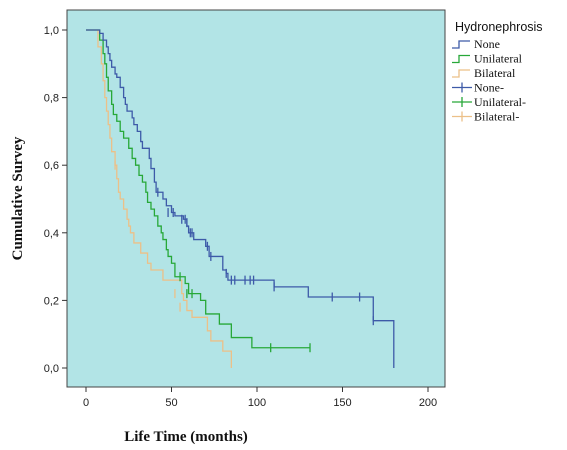 This screenshot has width=567, height=450. Describe the element at coordinates (487, 44) in the screenshot. I see `legend-label: None` at that location.